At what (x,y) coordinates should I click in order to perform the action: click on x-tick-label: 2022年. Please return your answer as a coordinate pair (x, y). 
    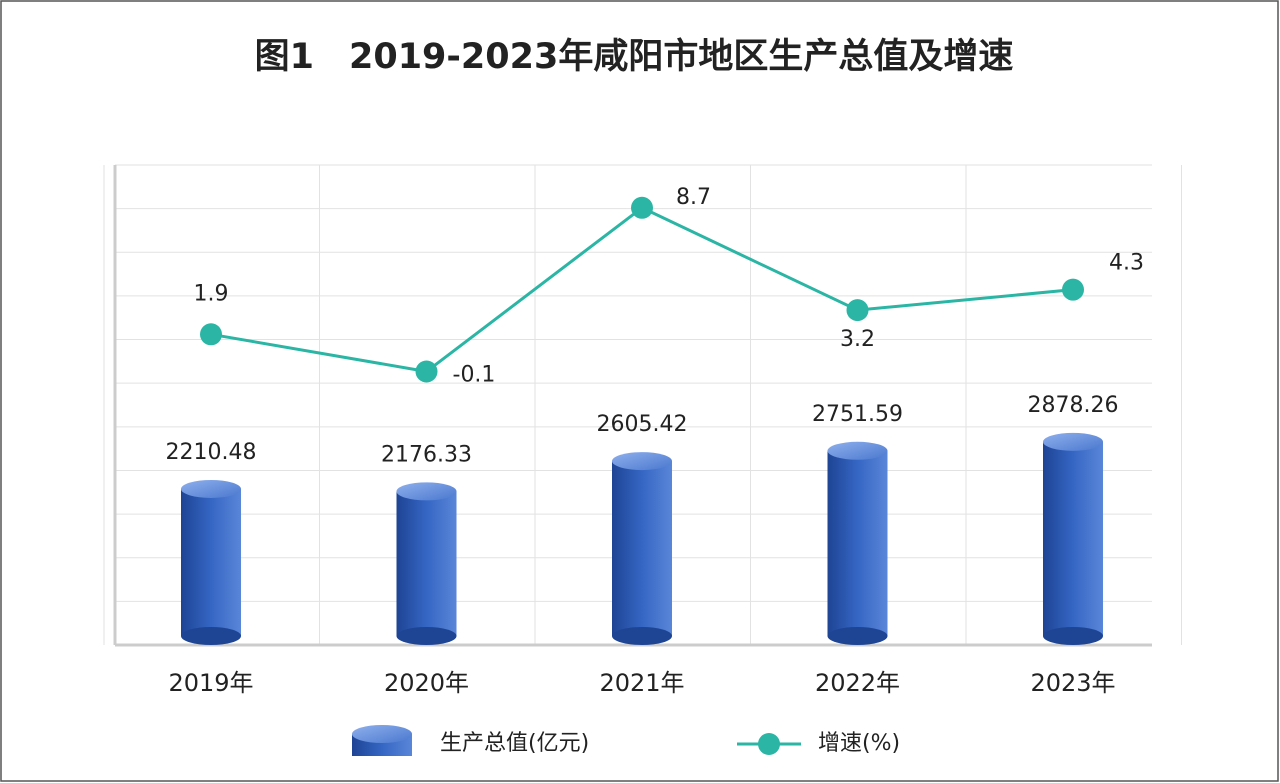
    Looking at the image, I should click on (857, 683).